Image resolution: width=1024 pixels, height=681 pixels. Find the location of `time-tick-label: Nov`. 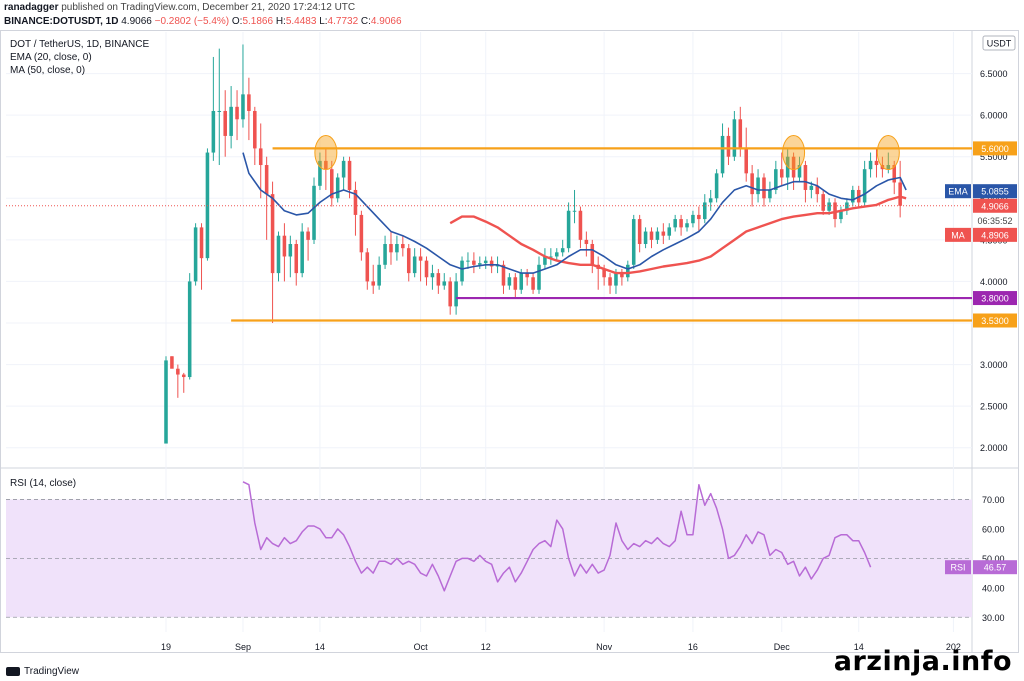

time-tick-label: Nov is located at coordinates (604, 647).